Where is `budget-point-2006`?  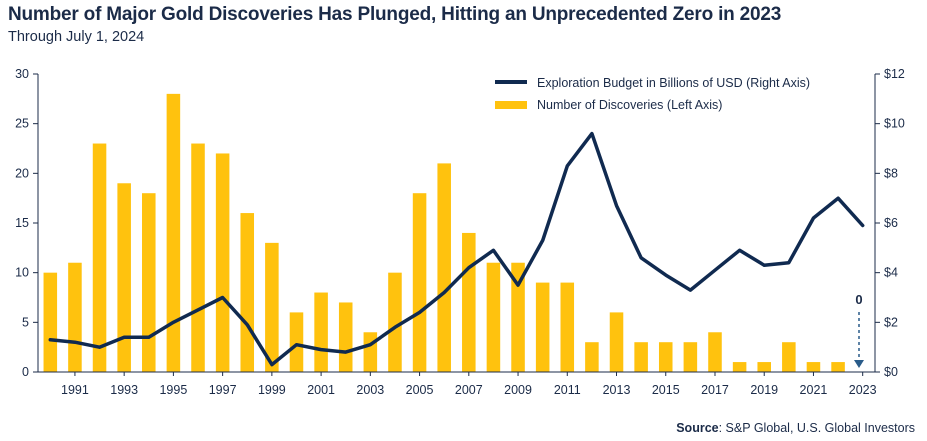
budget-point-2006 is located at coordinates (444, 292).